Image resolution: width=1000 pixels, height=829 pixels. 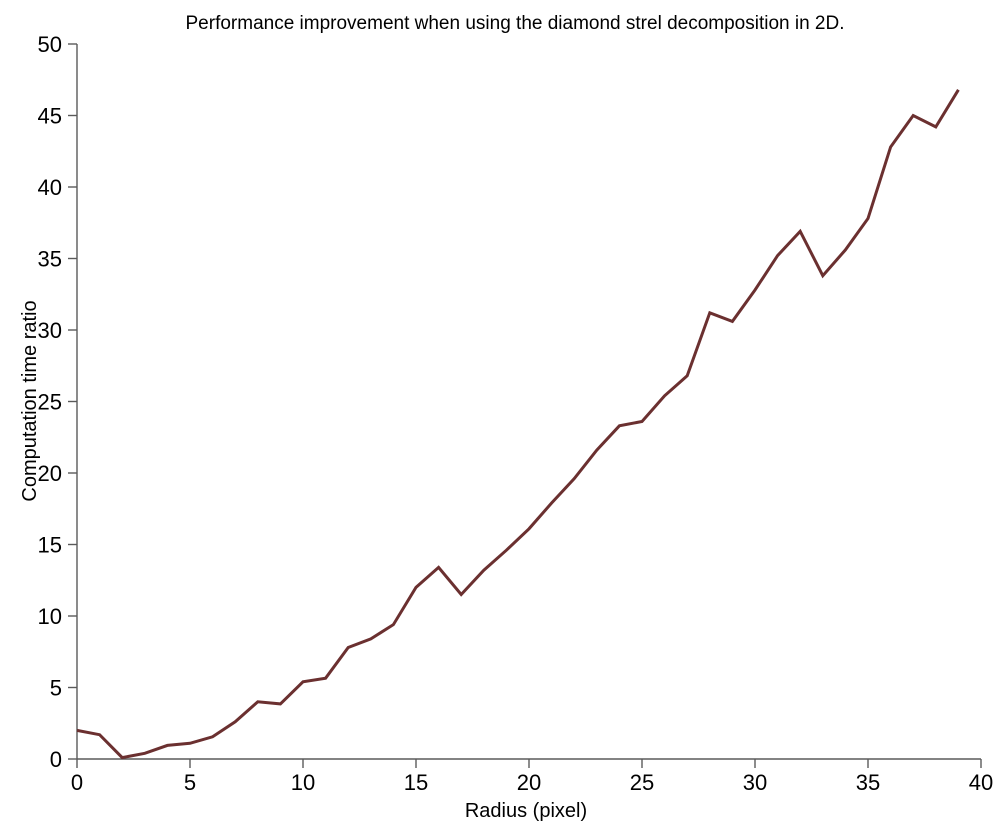 I want to click on y-tick-label: 35, so click(x=50, y=259).